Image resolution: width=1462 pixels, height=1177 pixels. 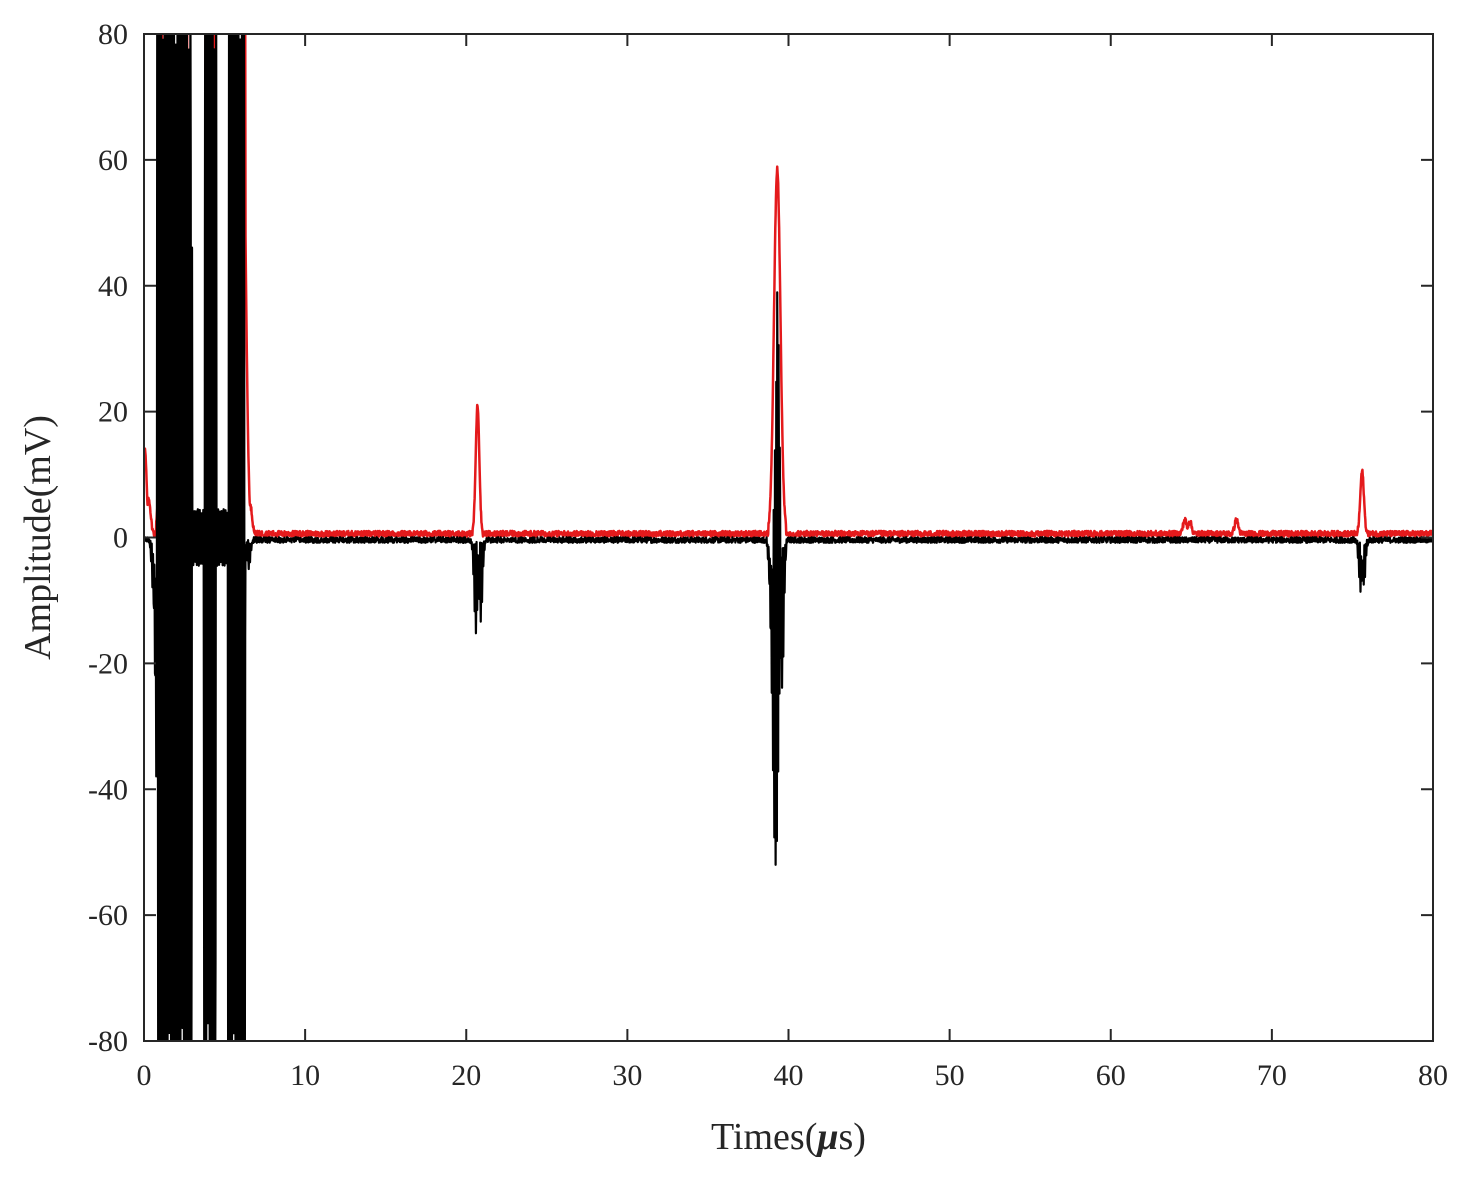 I want to click on y-axis-title: Amplitude(mV), so click(x=38, y=537).